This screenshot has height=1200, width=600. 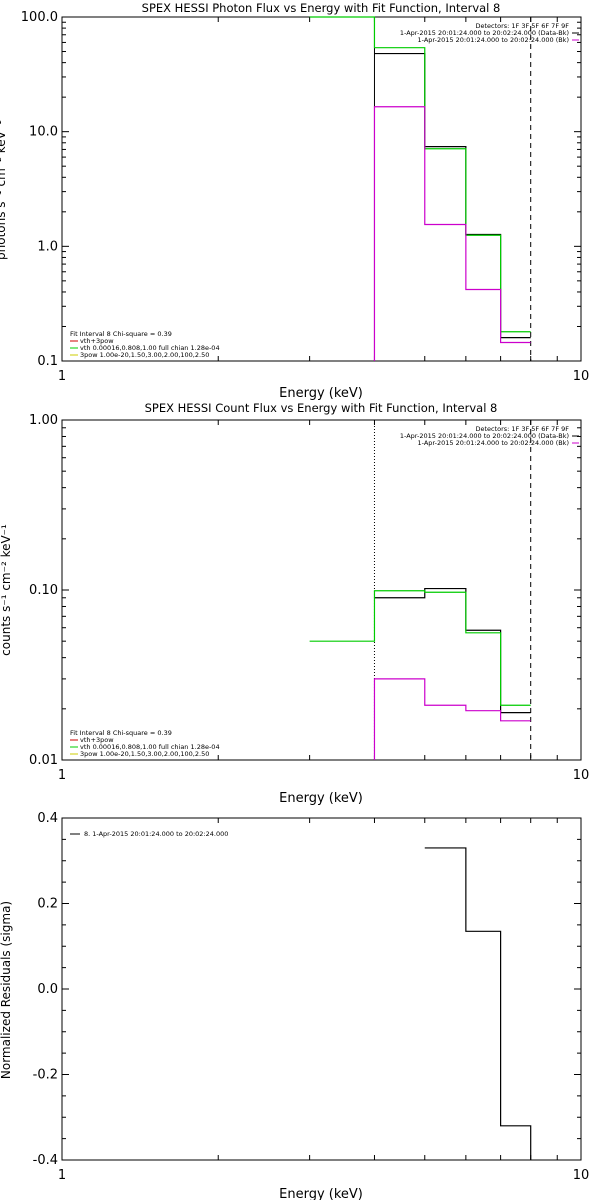 I want to click on photon-flux-ytick-label: 1.0, so click(x=47, y=246).